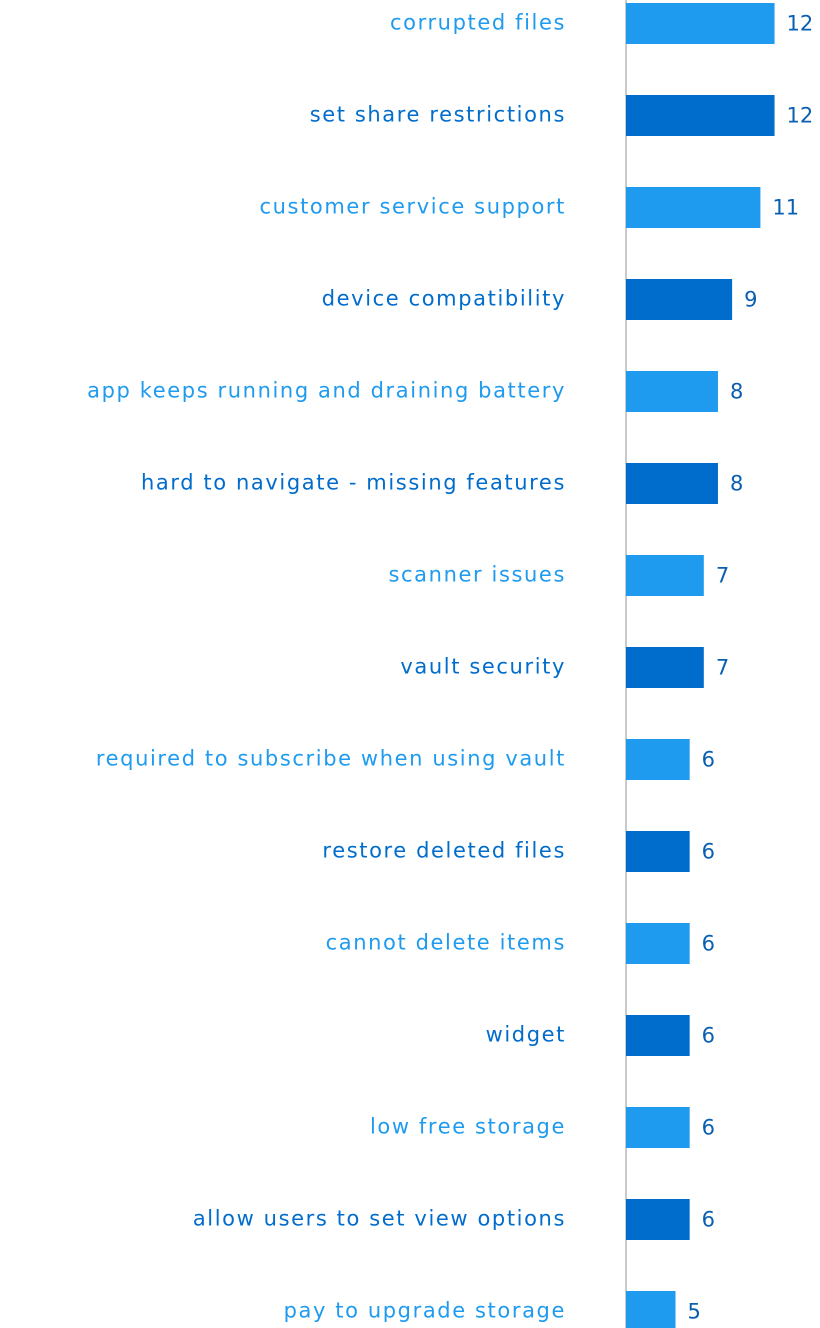 Image resolution: width=820 pixels, height=1328 pixels. What do you see at coordinates (444, 299) in the screenshot?
I see `category-label: device compatibility` at bounding box center [444, 299].